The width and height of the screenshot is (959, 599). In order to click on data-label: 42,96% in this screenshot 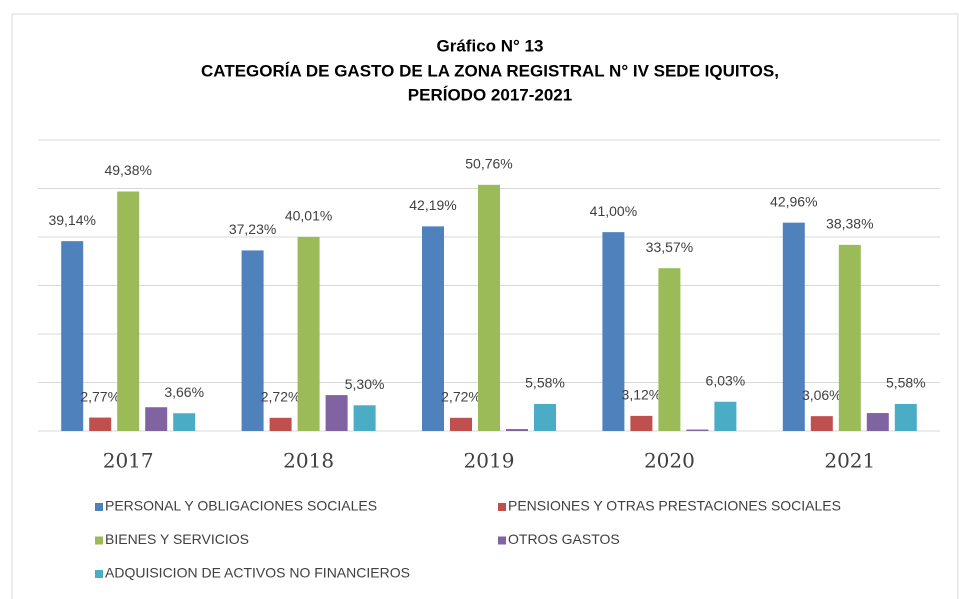, I will do `click(793, 201)`.